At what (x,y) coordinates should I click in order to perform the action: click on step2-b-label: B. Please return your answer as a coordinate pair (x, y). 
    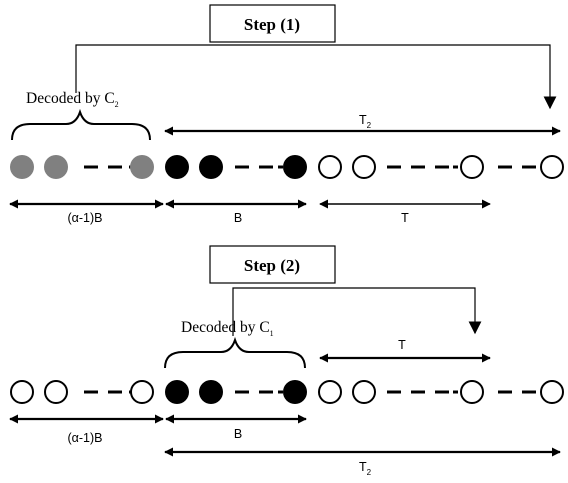
    Looking at the image, I should click on (238, 434).